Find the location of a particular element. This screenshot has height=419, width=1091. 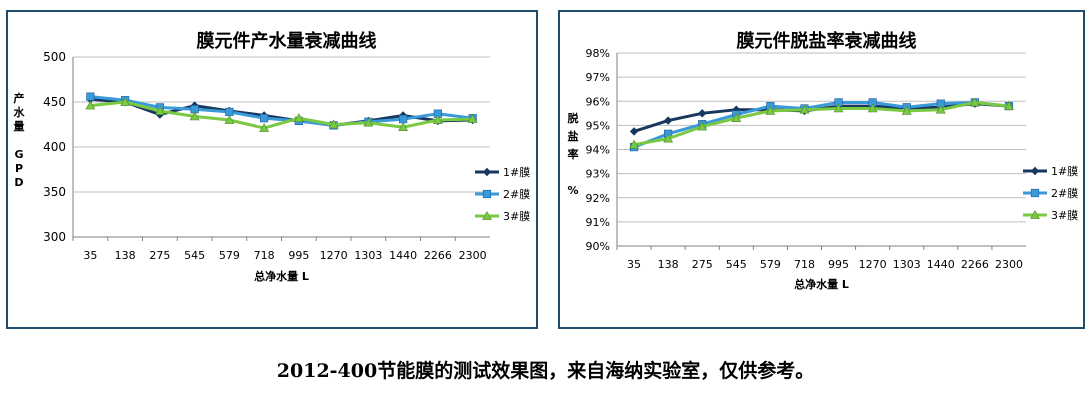

y-axis-label-char: 水 is located at coordinates (20, 112).